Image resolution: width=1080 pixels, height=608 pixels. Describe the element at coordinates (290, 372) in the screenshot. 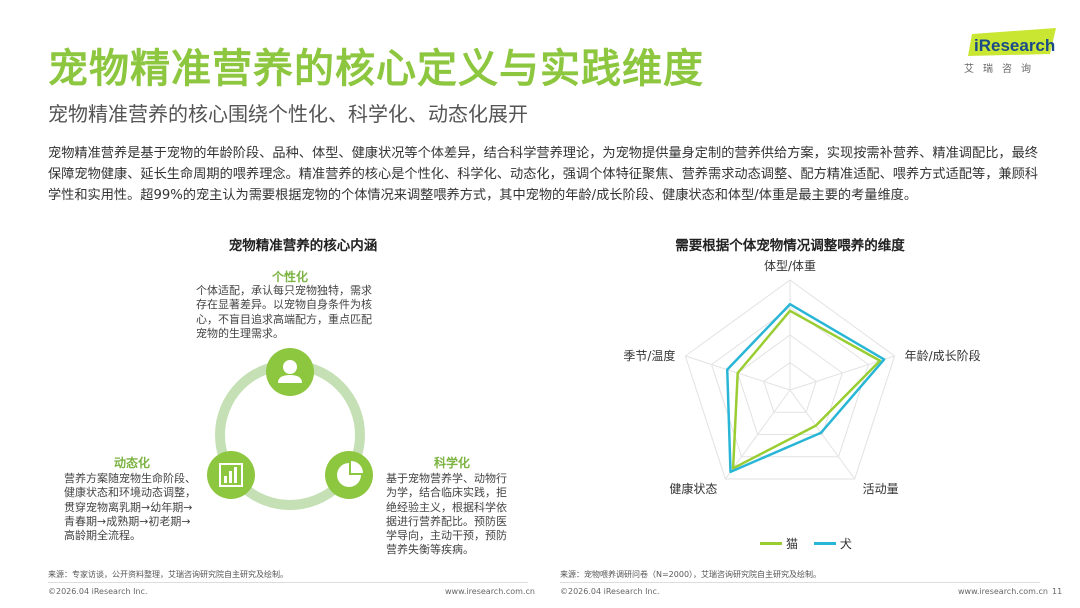

I see `person-icon` at that location.